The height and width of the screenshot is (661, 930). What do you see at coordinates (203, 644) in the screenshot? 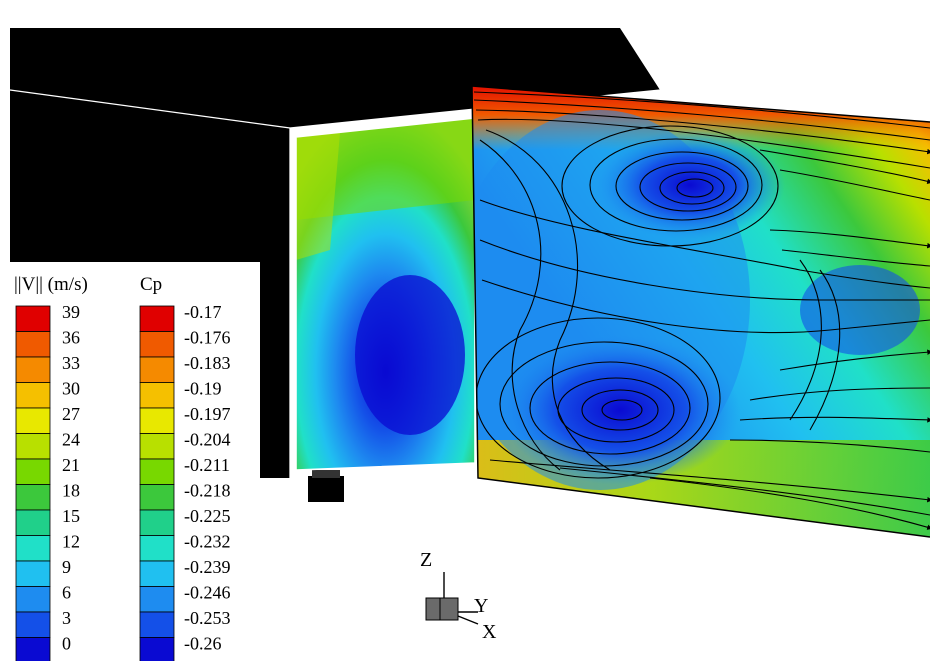
I see `legend-cp-label: -0.26` at bounding box center [203, 644].